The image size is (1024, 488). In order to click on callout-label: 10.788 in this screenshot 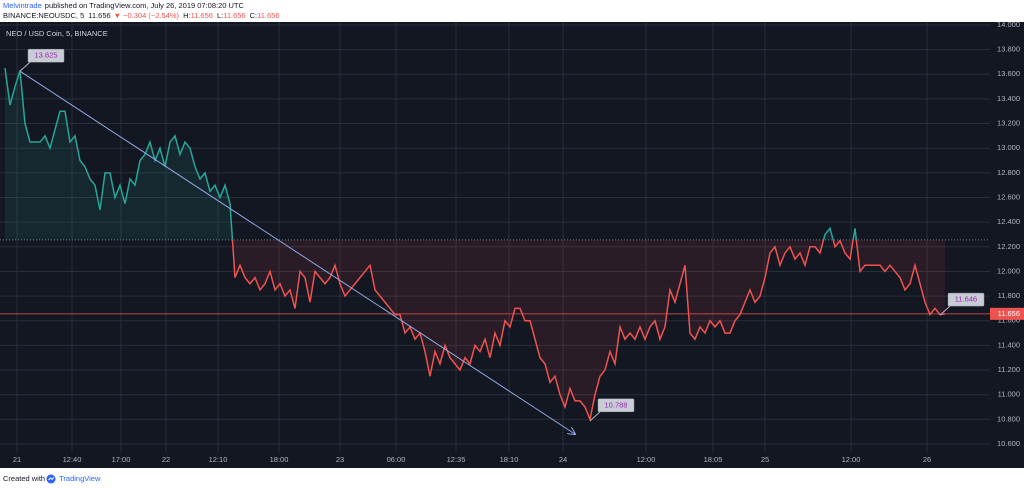, I will do `click(616, 404)`.